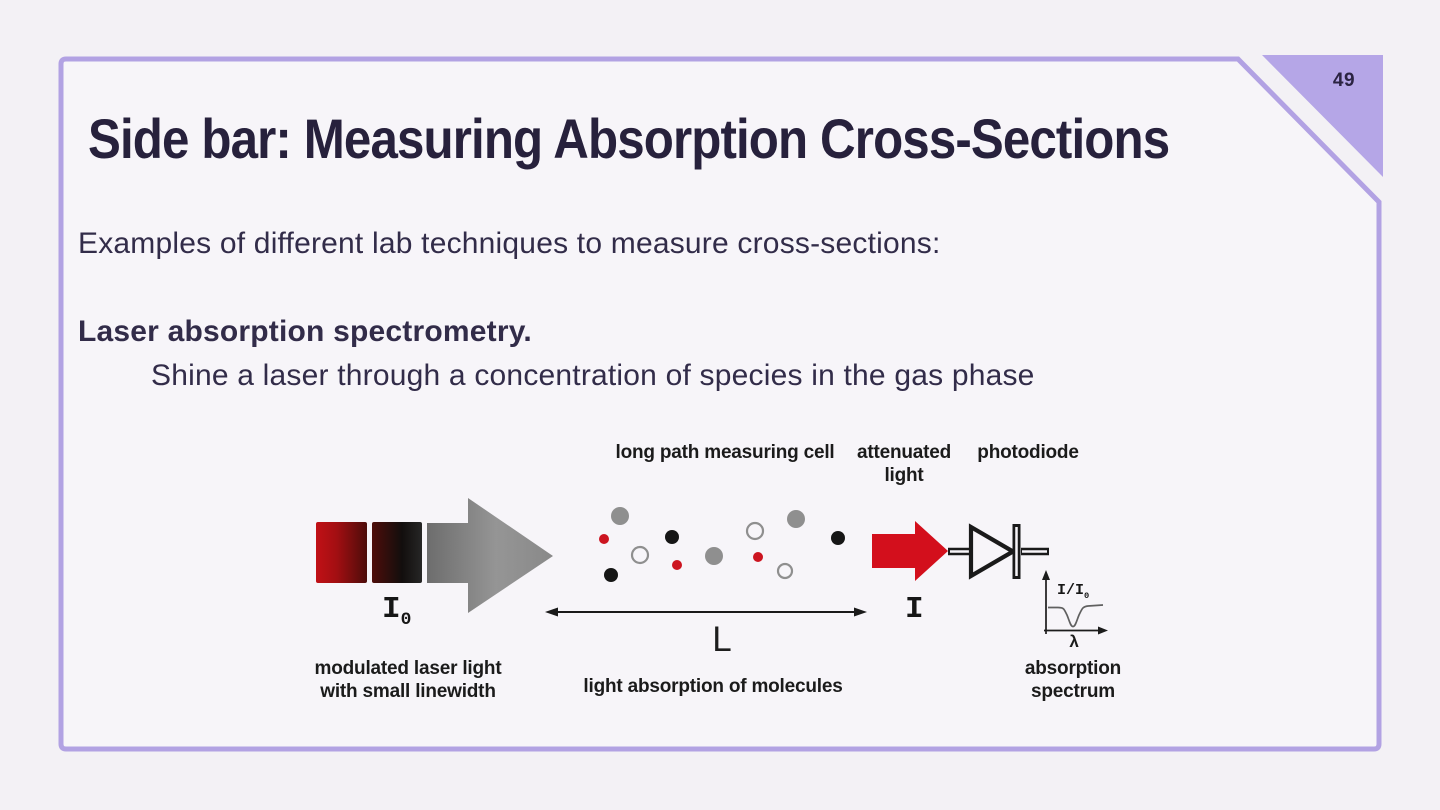 This screenshot has width=1440, height=810. What do you see at coordinates (1344, 80) in the screenshot?
I see `page-number: 49` at bounding box center [1344, 80].